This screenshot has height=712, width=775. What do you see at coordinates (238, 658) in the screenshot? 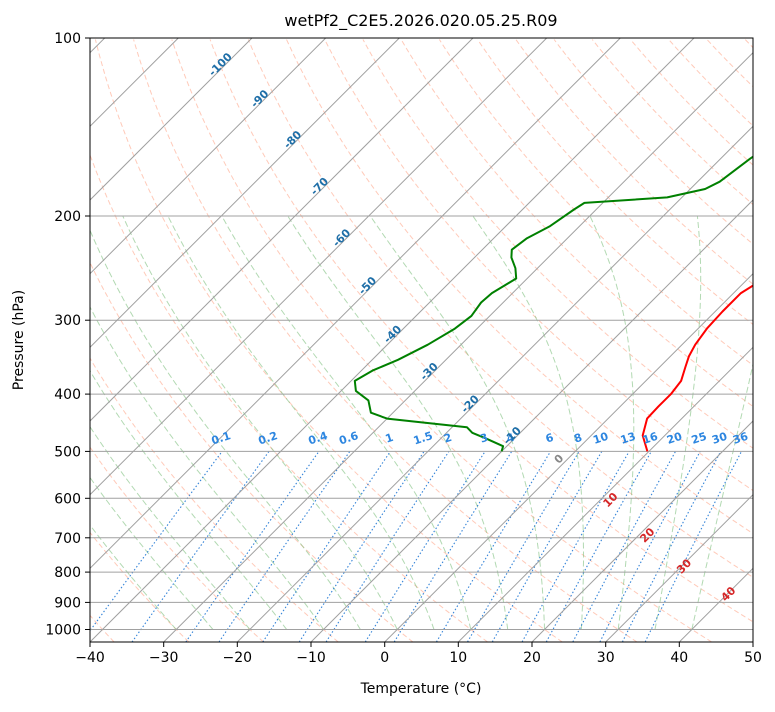
I see `x-tick-label: −20` at bounding box center [238, 658].